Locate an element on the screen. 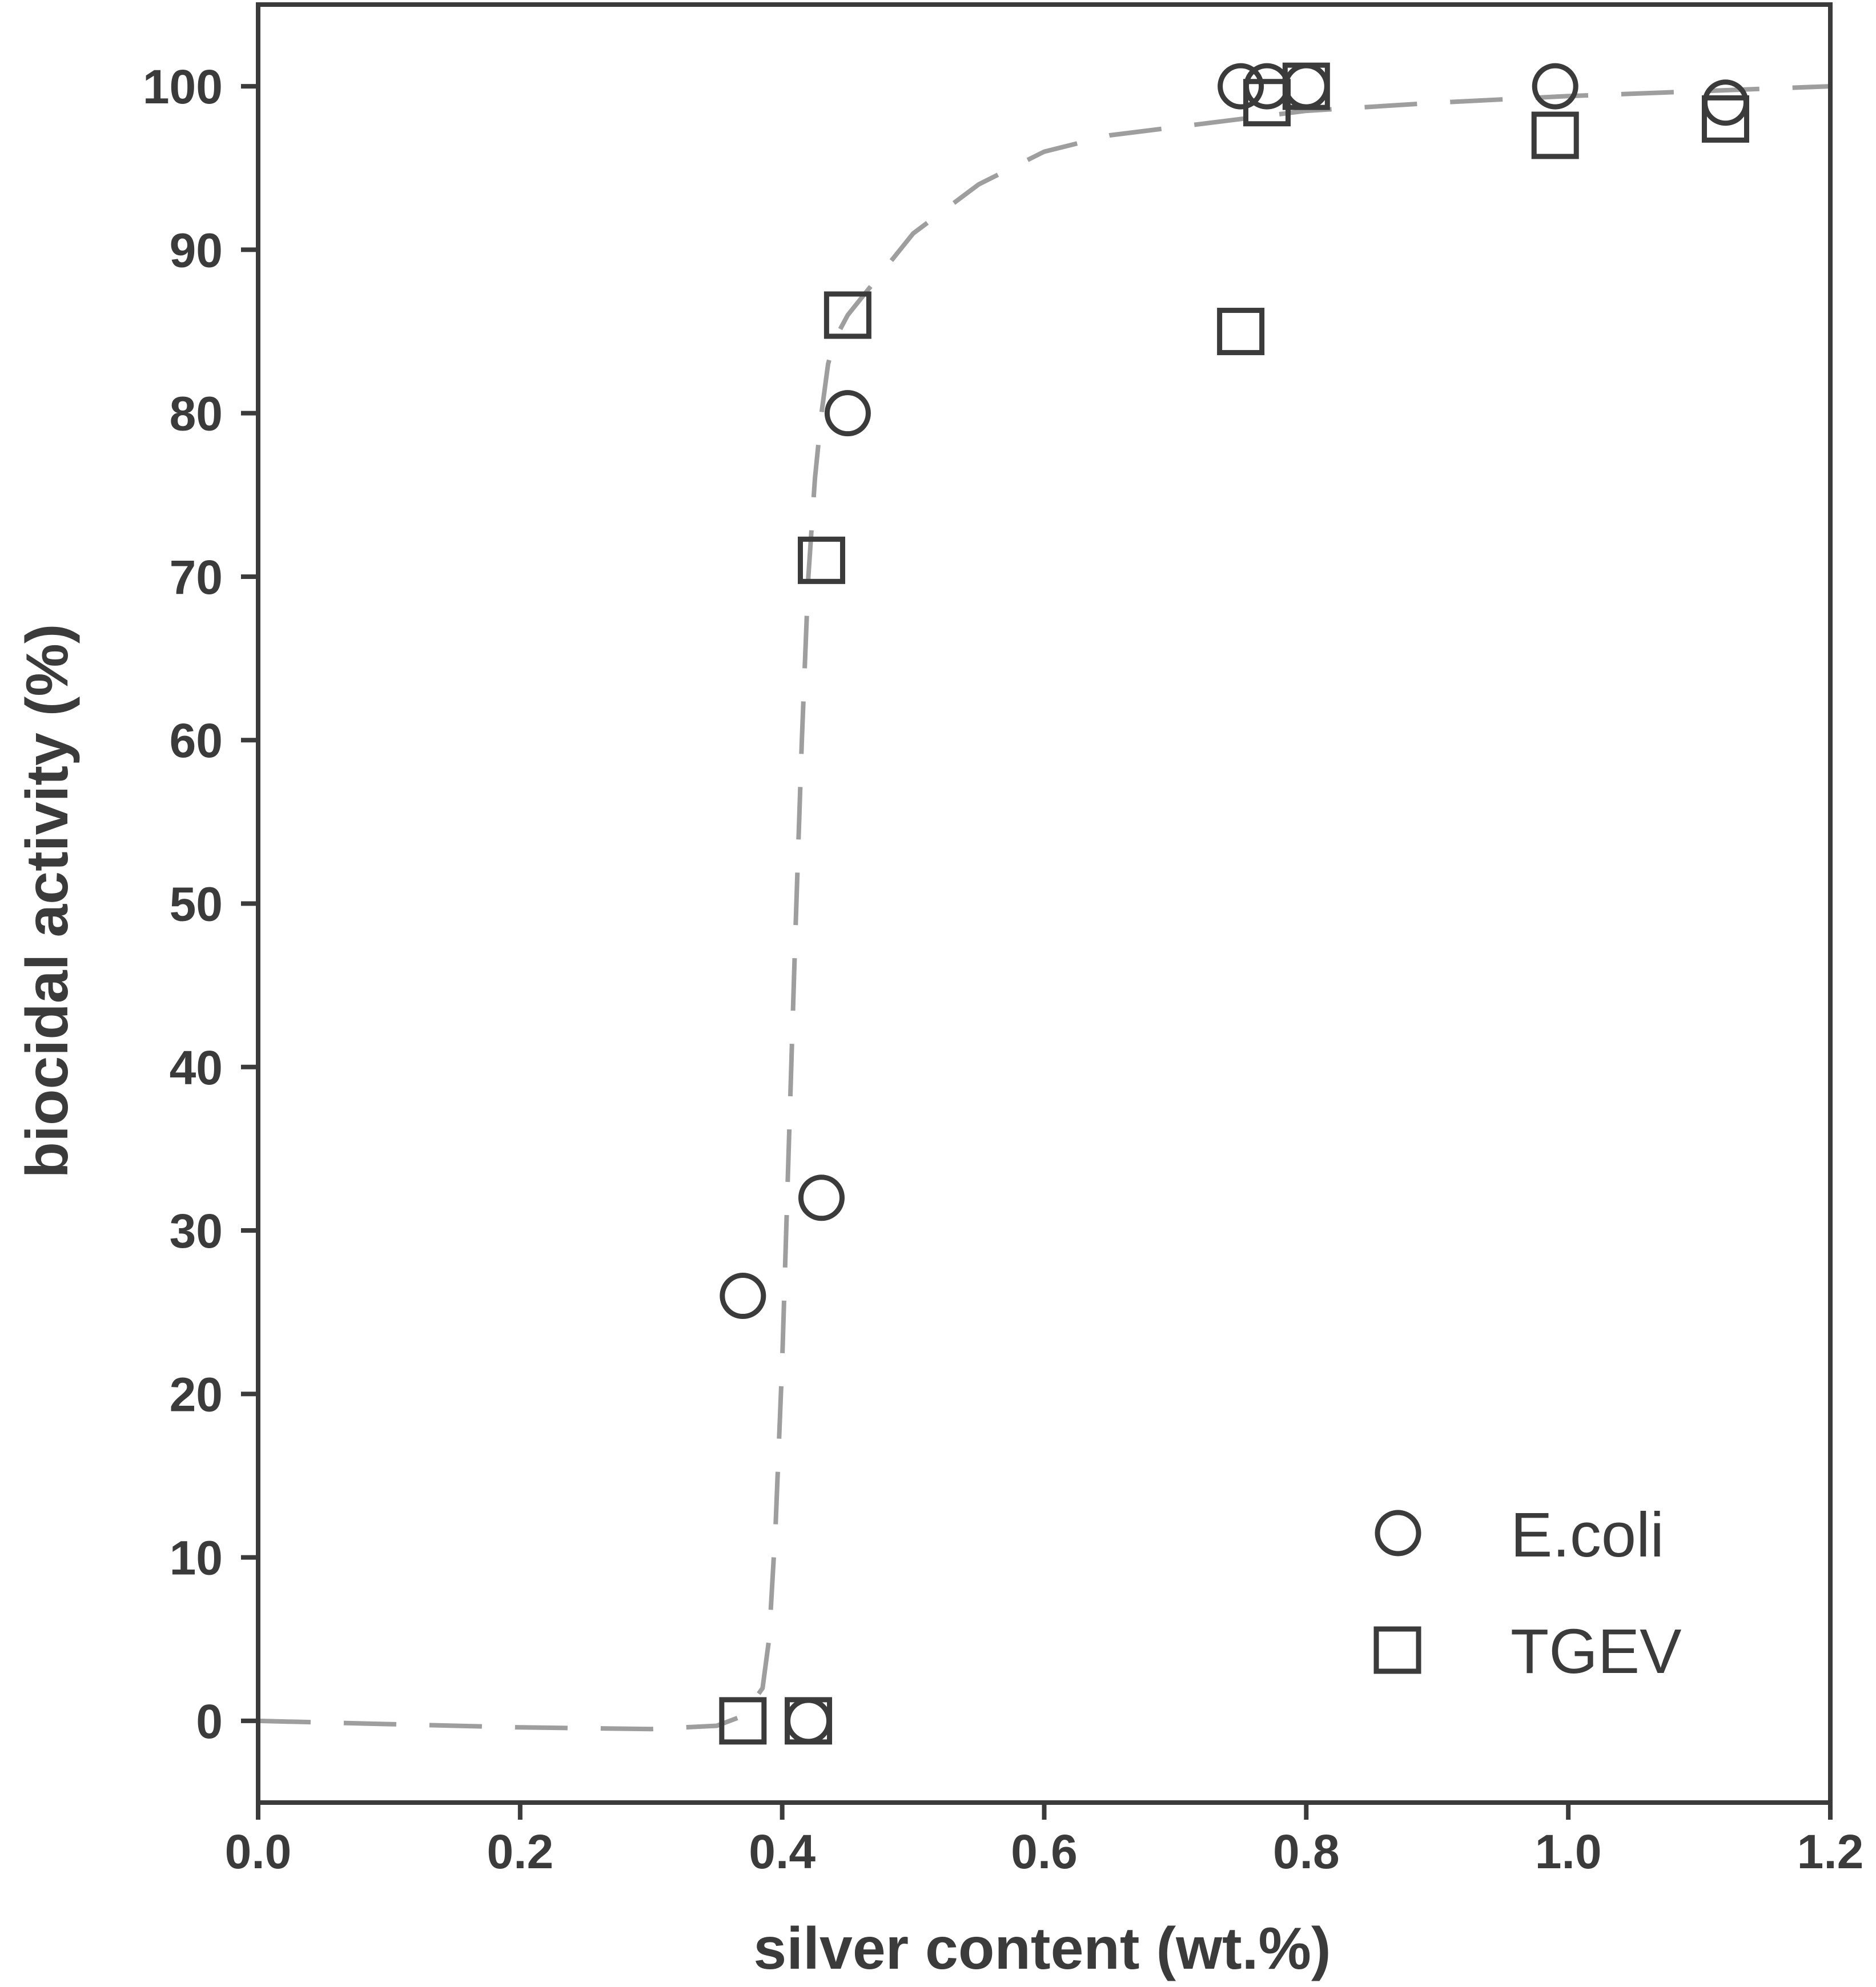 The width and height of the screenshot is (1876, 1987). y-axis-ticks: 0 10 20 30 40 50 60 70 80 90 100 is located at coordinates (201, 904).